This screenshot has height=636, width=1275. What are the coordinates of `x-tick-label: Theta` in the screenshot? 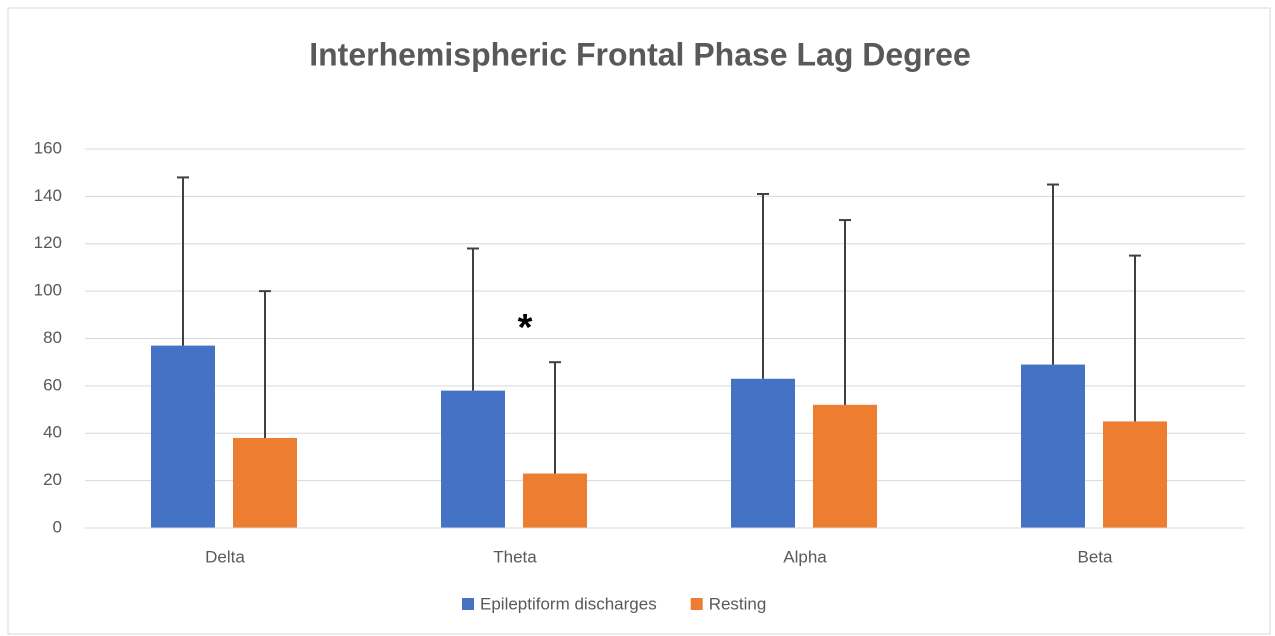 It's located at (515, 556).